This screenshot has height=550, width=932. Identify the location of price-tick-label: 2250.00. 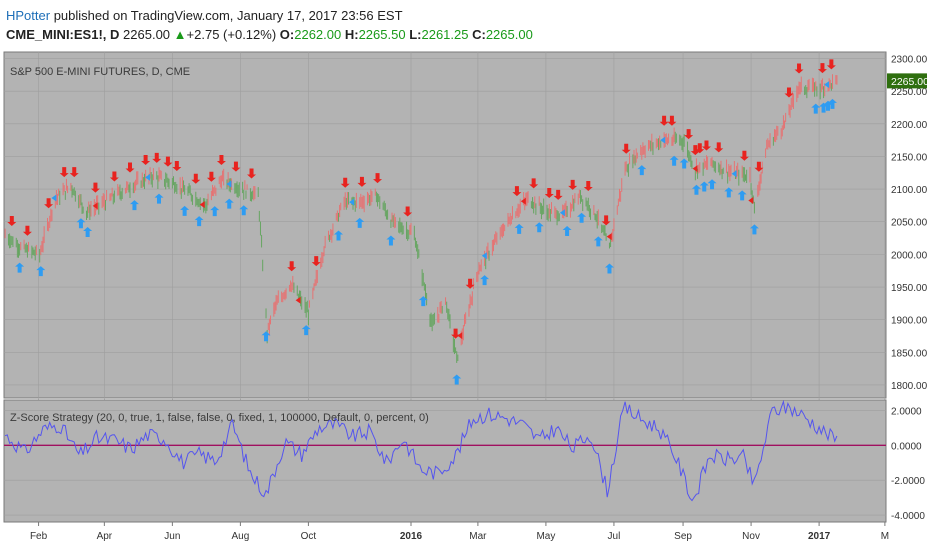
(909, 92).